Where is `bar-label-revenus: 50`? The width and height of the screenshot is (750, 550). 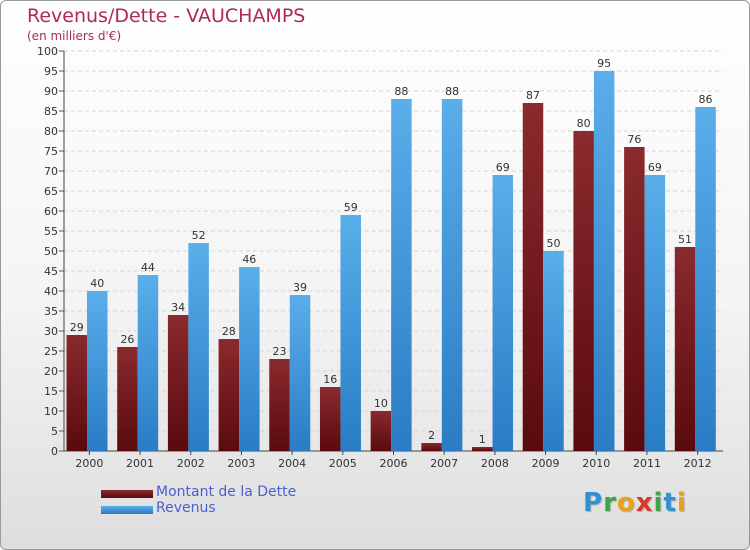
bar-label-revenus: 50 is located at coordinates (553, 243).